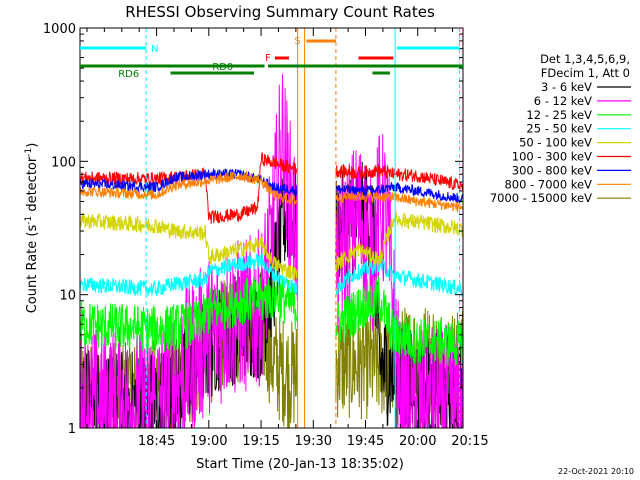  I want to click on chart-title: RHESSI Observing Summary Count Rates, so click(280, 12).